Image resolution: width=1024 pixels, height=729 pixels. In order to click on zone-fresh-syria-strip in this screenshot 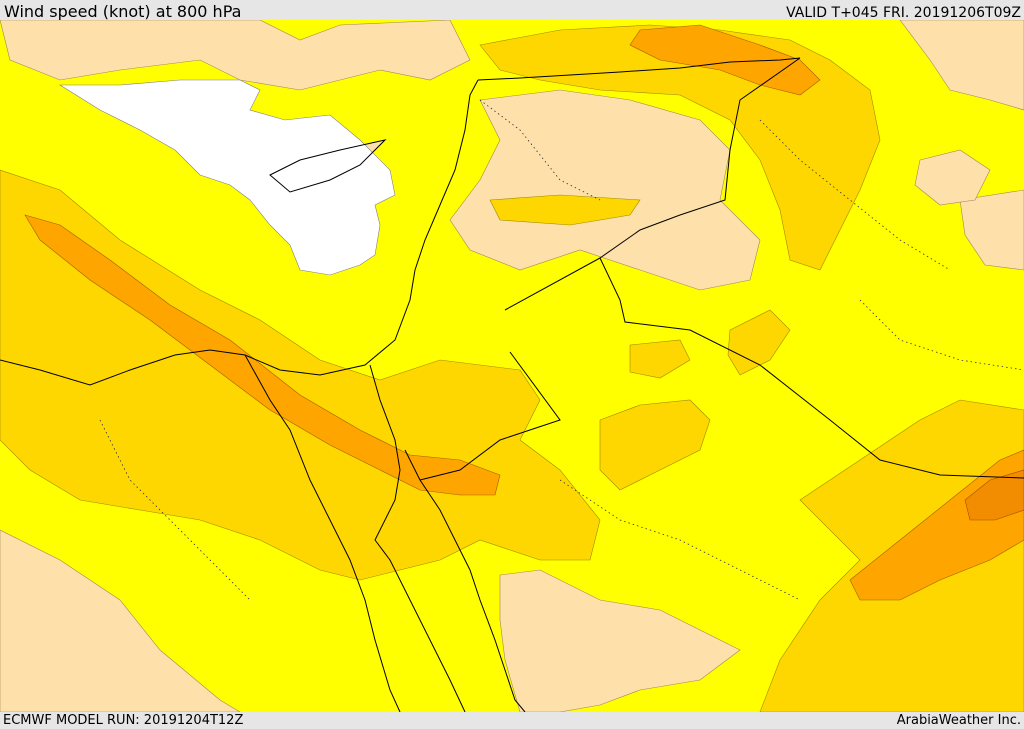, I will do `click(565, 210)`.